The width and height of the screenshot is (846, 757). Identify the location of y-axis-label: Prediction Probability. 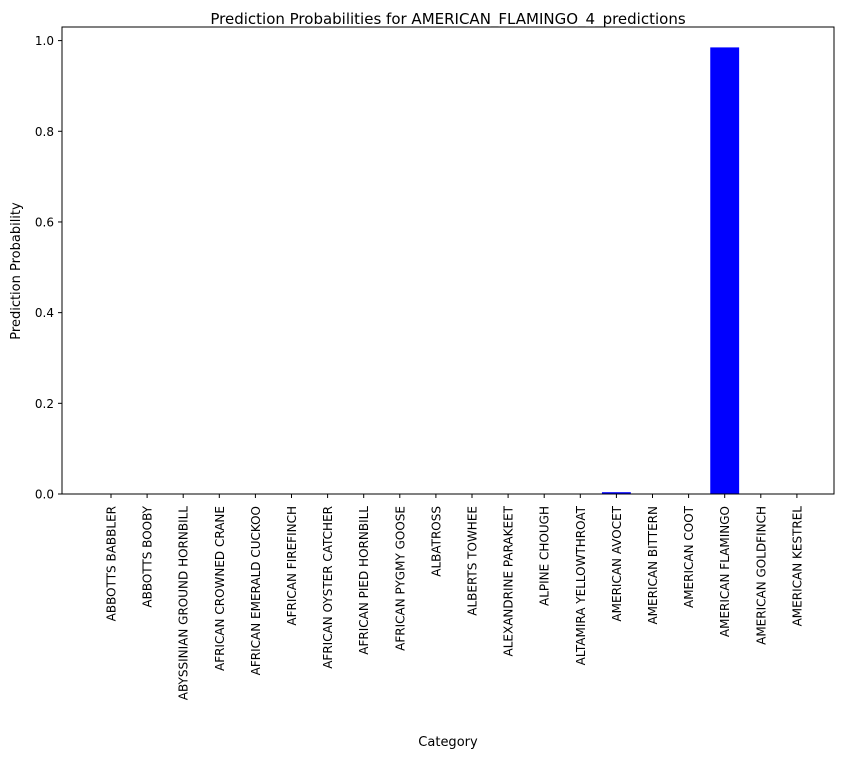
(16, 271).